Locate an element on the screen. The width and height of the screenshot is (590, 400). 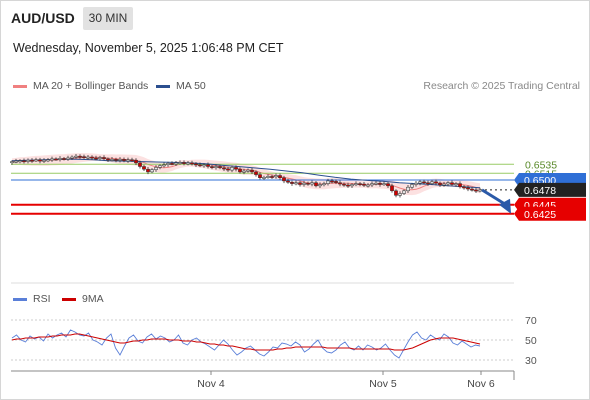
x-label-Nov 4: Nov 4 is located at coordinates (211, 384).